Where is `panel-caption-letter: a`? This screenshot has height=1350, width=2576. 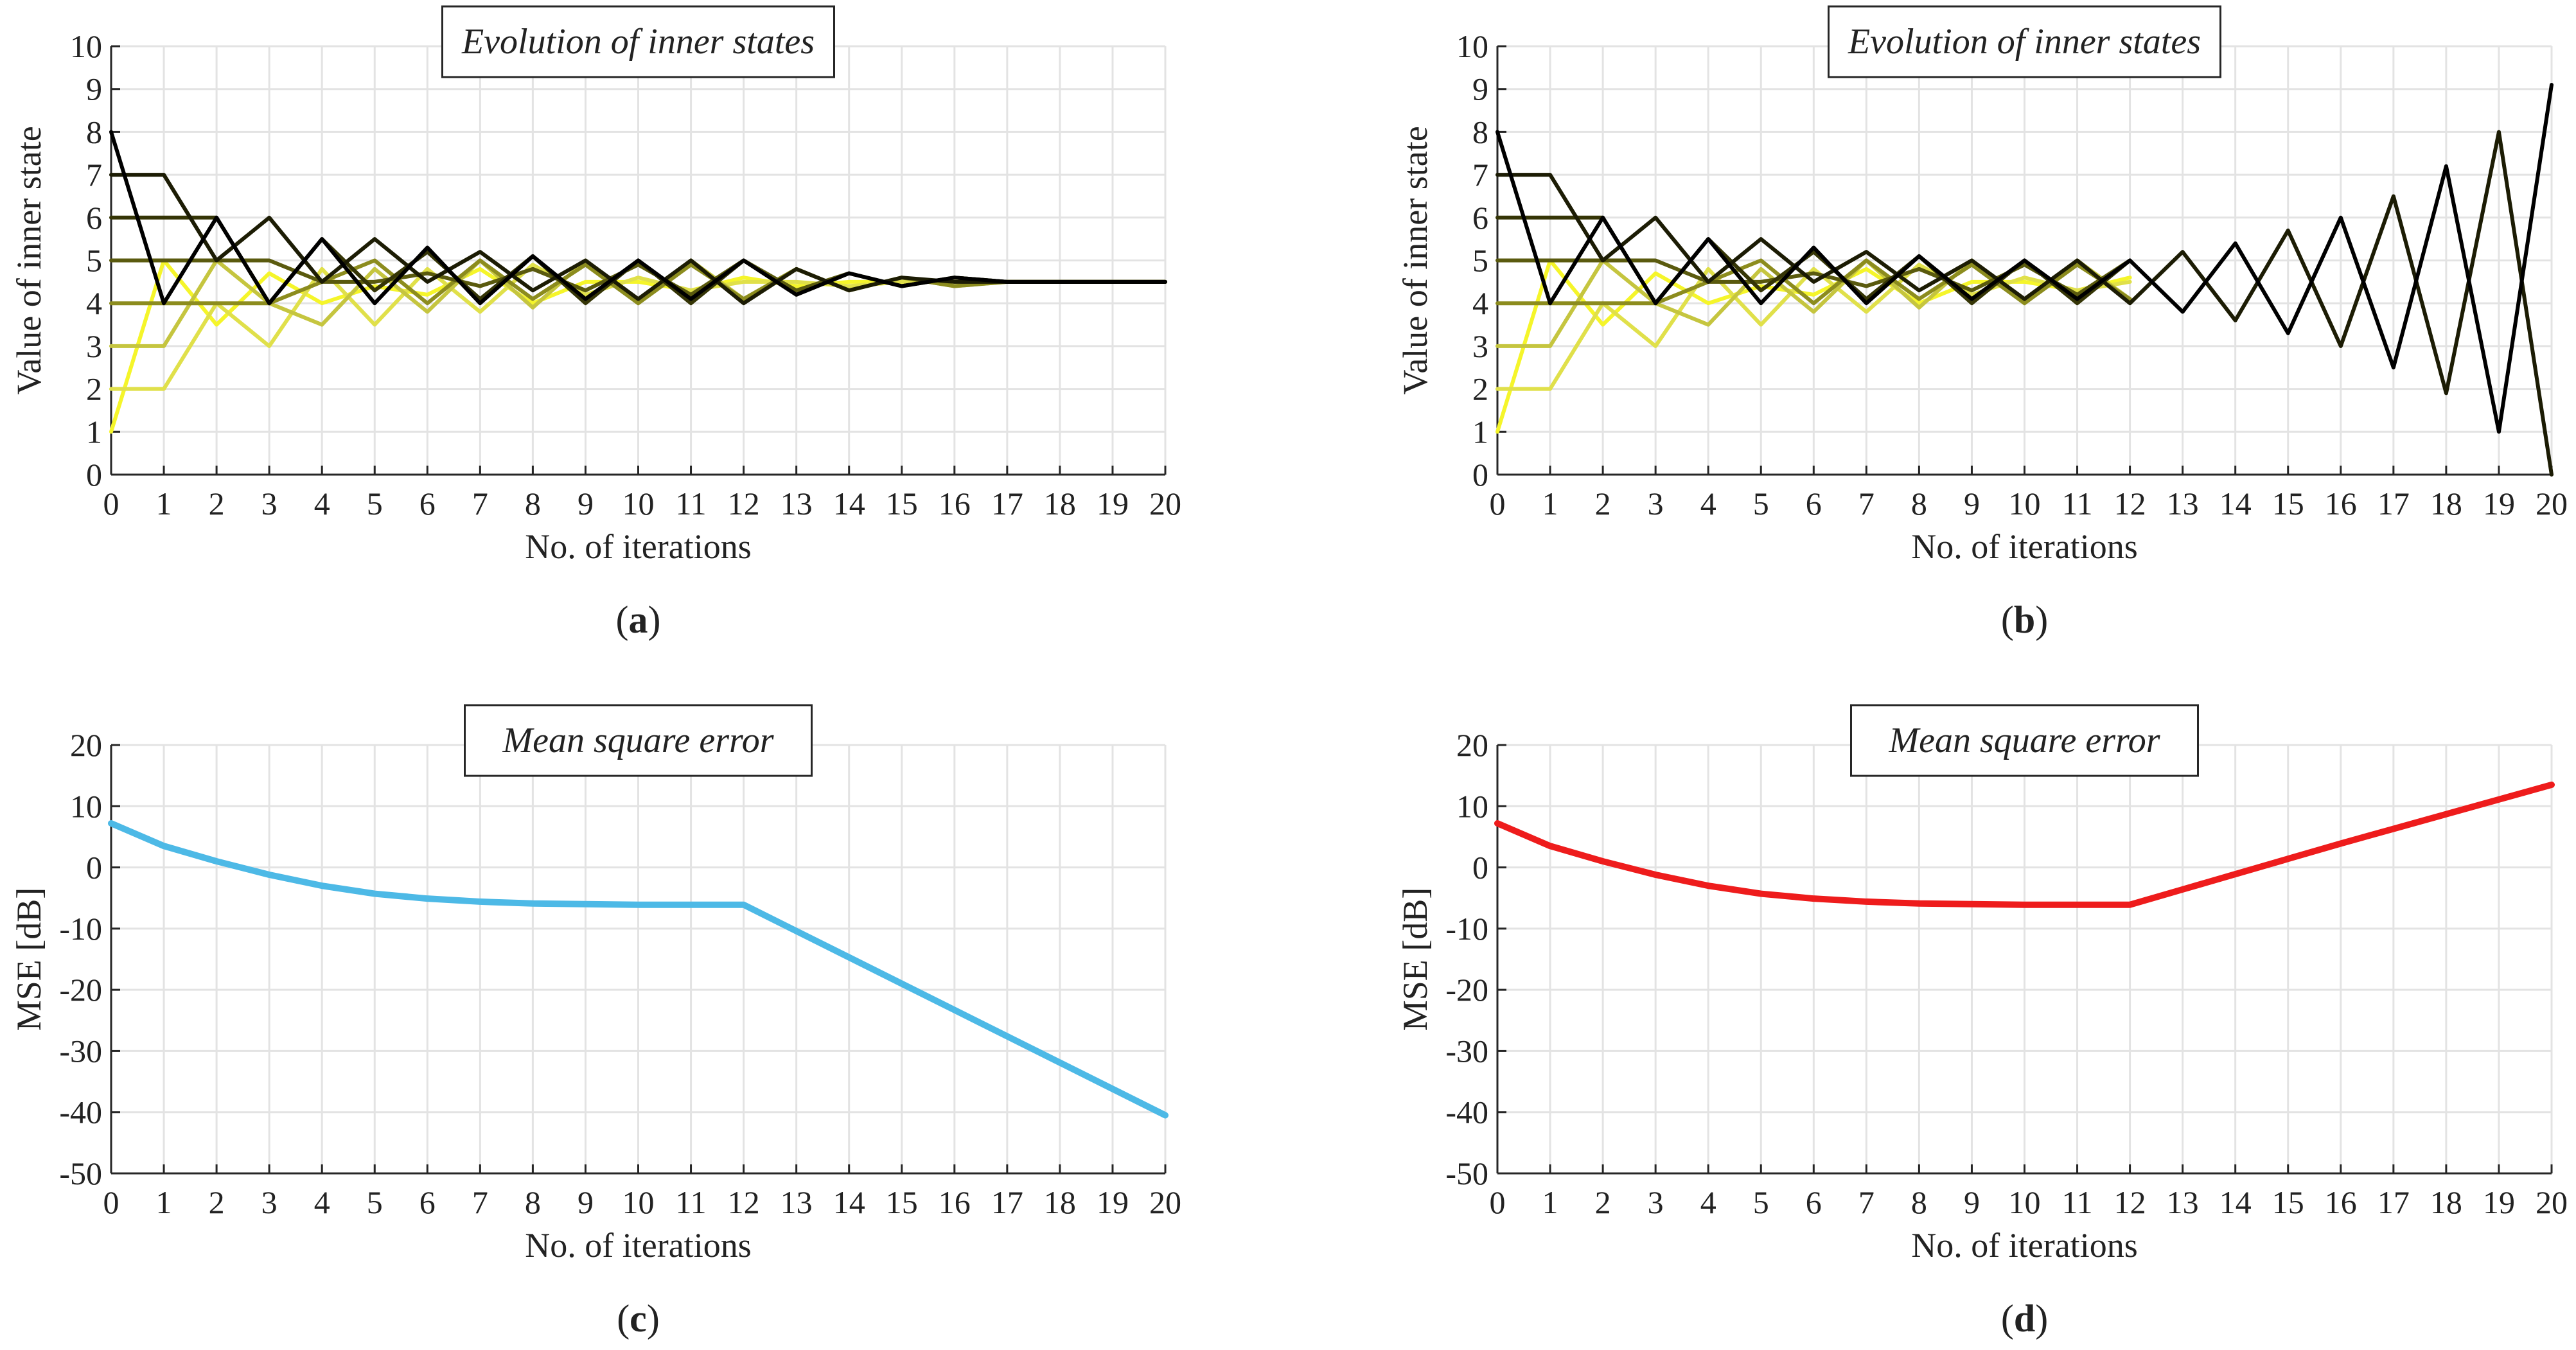
panel-caption-letter: a is located at coordinates (638, 620).